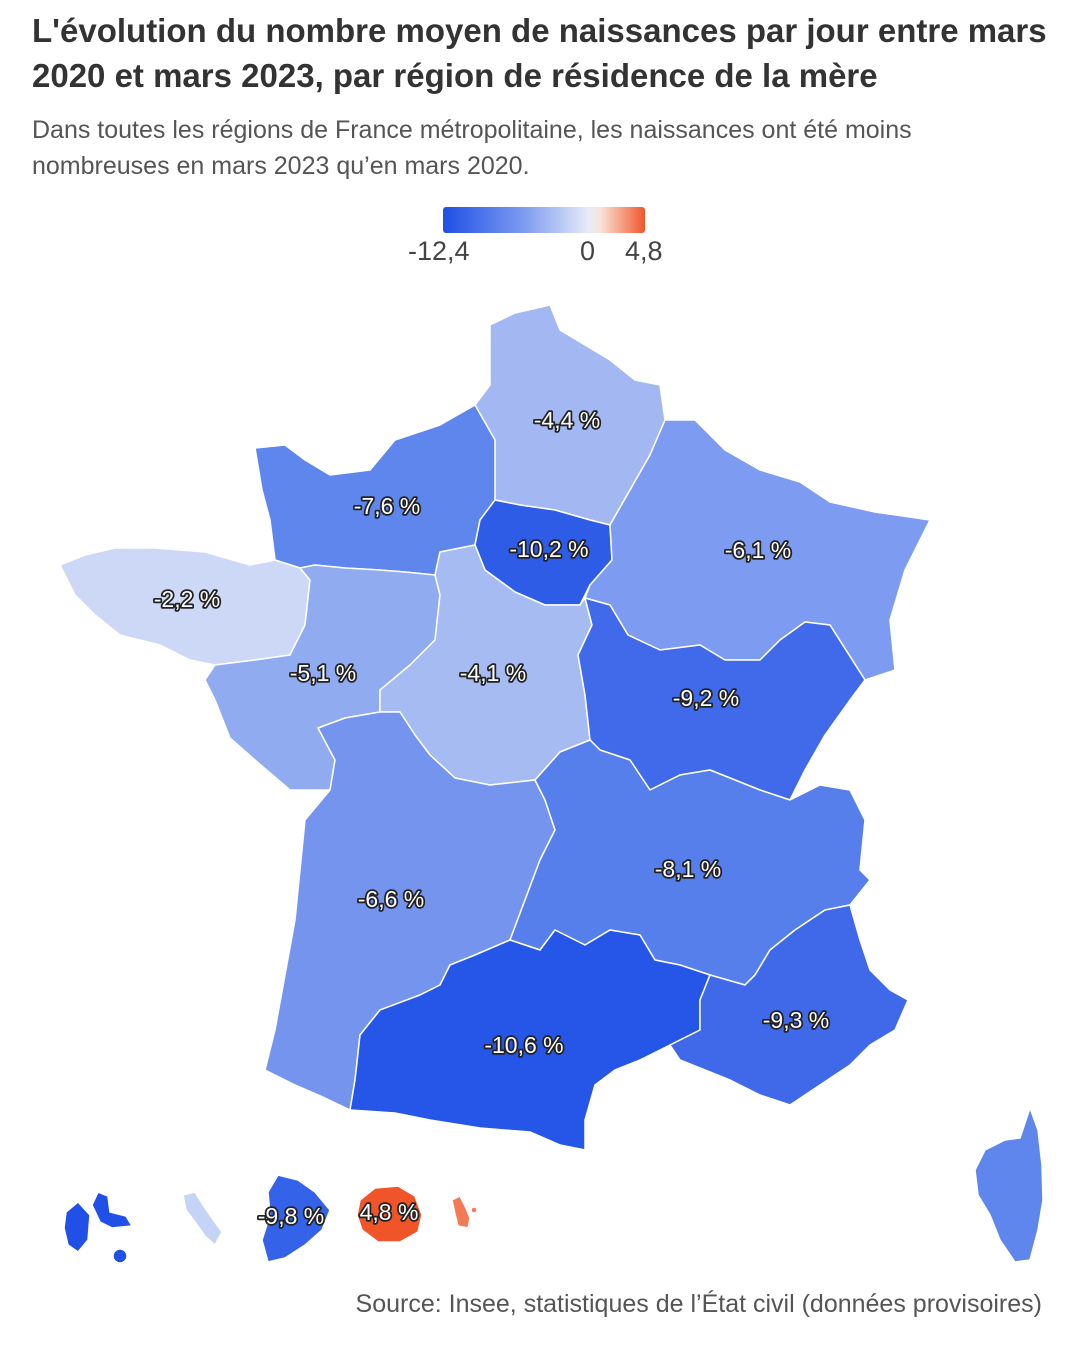 The image size is (1080, 1350). What do you see at coordinates (1009, 1185) in the screenshot?
I see `region-corse` at bounding box center [1009, 1185].